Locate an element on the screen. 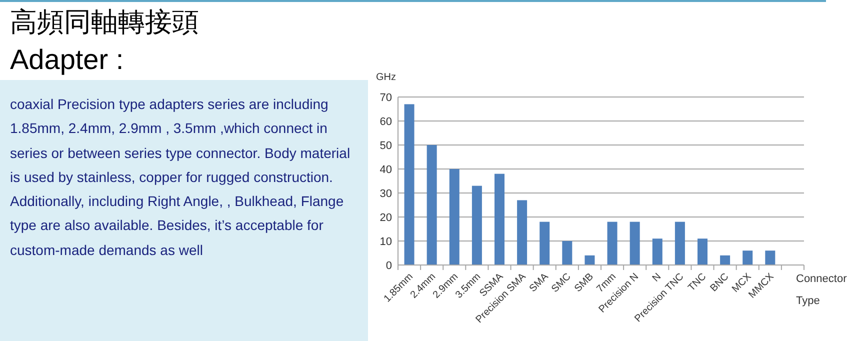  x-tick-label: TNC is located at coordinates (697, 282).